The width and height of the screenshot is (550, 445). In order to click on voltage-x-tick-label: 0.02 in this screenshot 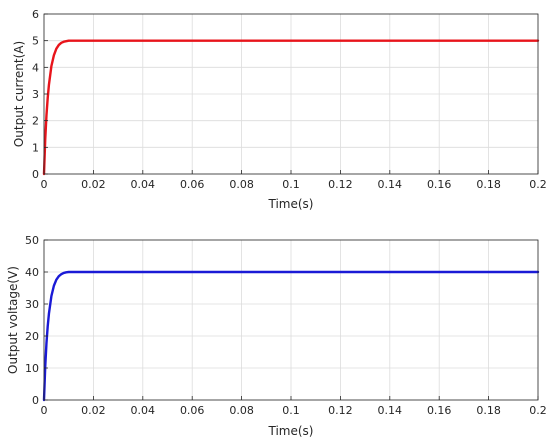, I will do `click(93, 410)`.